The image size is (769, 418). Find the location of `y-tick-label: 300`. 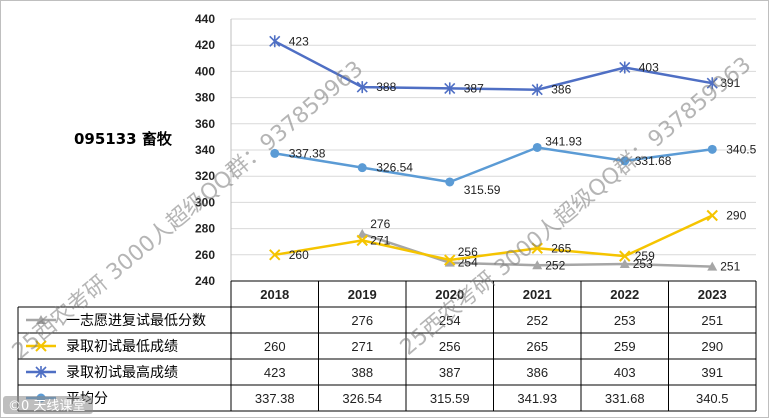

y-tick-label: 300 is located at coordinates (205, 202).